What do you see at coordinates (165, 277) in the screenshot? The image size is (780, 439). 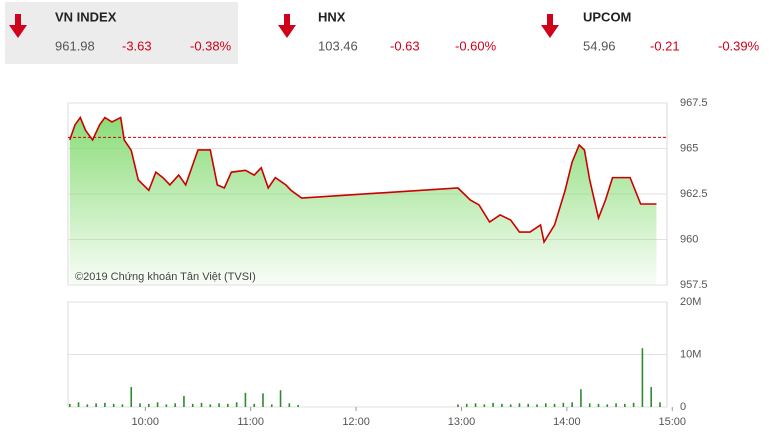 I see `copyright-note: ©2019 Chứng khoán Tân Việt (TVSI)` at bounding box center [165, 277].